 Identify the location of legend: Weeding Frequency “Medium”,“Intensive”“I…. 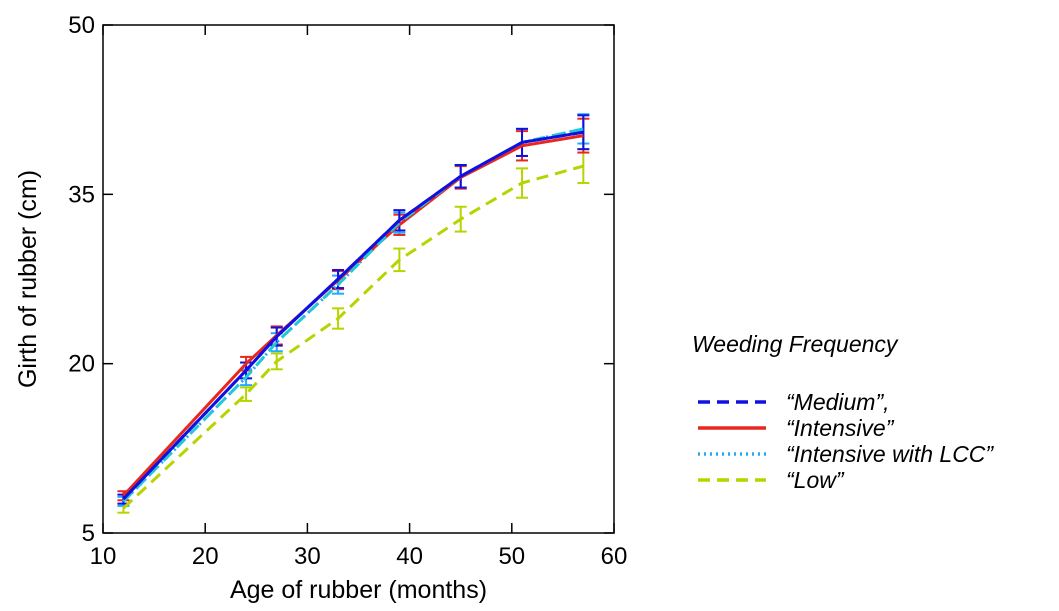
(843, 412).